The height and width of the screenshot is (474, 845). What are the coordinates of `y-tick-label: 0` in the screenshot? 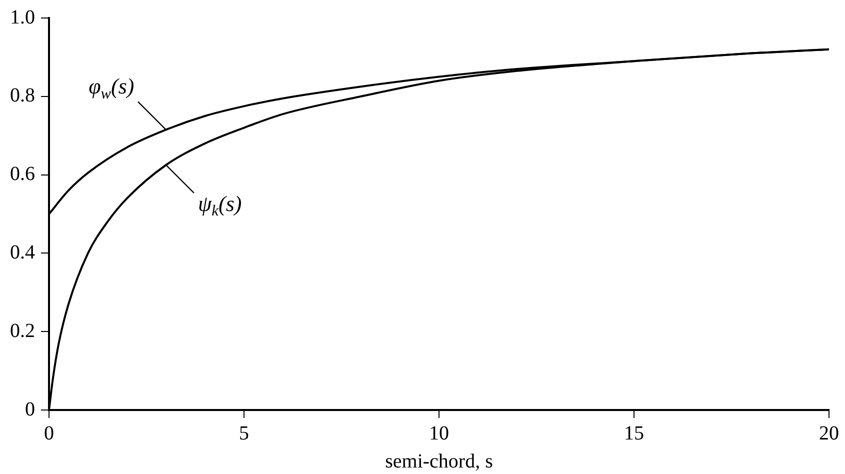 It's located at (30, 409).